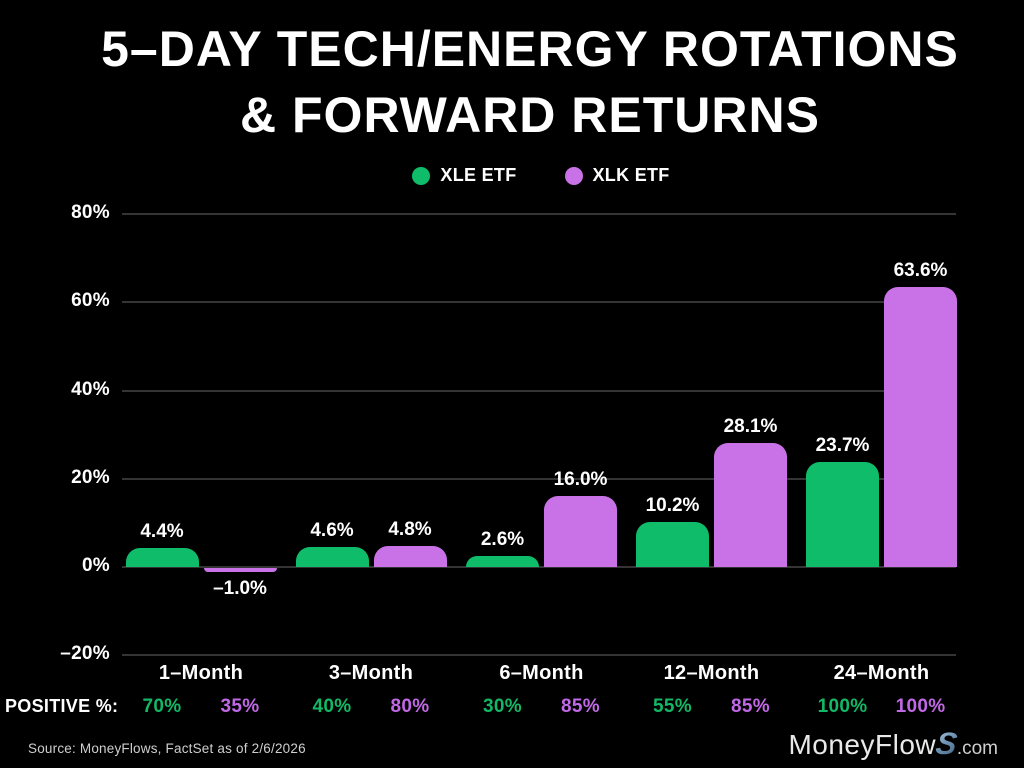 Image resolution: width=1024 pixels, height=768 pixels. I want to click on bar-xlk-etf-3-month, so click(410, 556).